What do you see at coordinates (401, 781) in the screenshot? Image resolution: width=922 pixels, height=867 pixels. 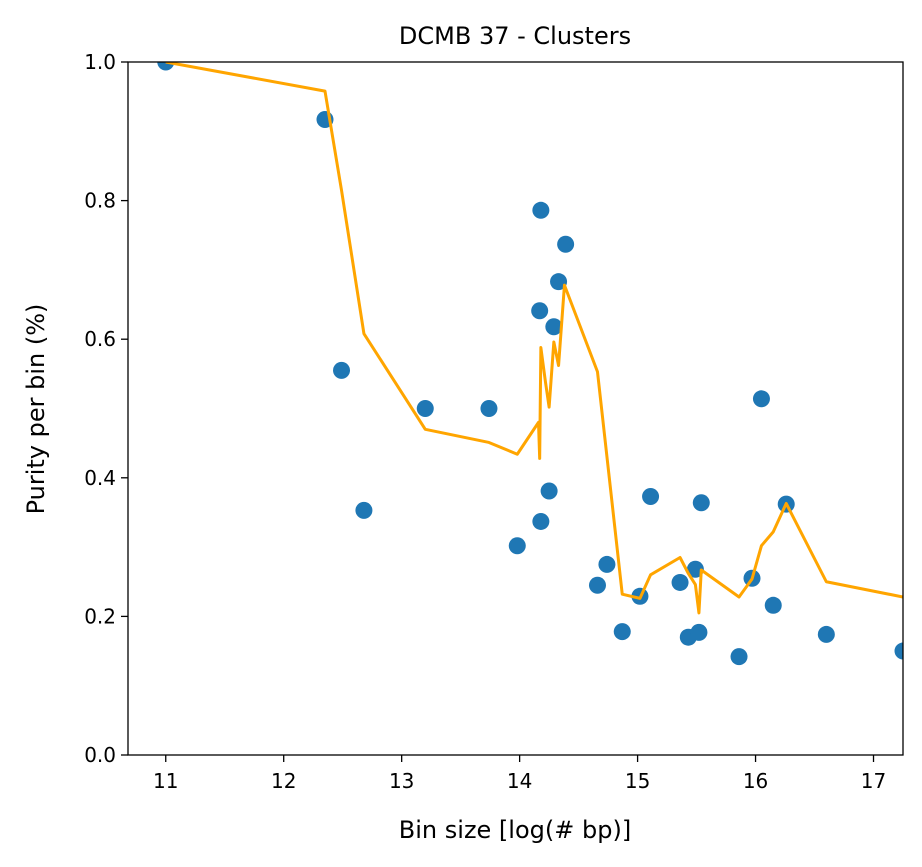 I see `x-tick-label: 13` at bounding box center [401, 781].